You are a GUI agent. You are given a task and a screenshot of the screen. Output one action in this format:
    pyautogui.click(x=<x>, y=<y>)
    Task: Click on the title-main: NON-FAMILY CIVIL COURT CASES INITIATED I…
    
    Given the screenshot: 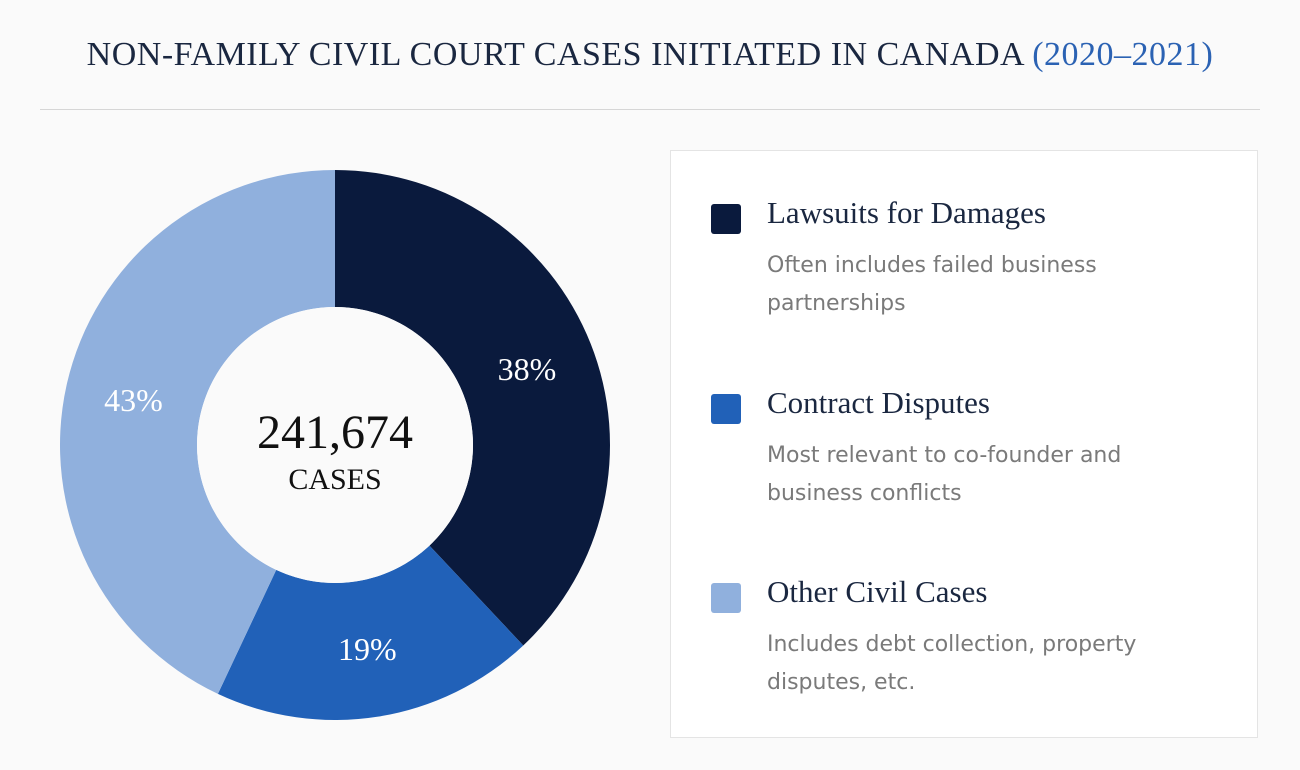 What is the action you would take?
    pyautogui.click(x=555, y=54)
    